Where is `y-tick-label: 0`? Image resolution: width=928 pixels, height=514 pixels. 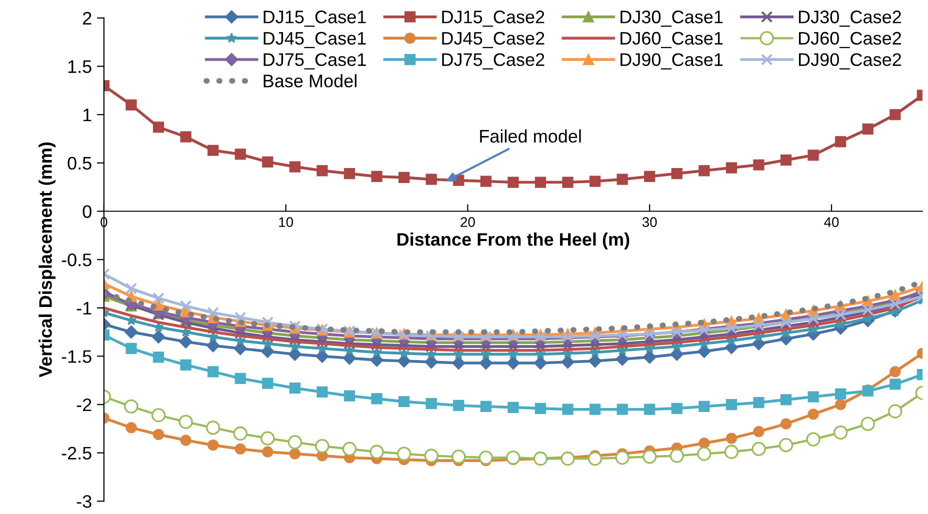
y-tick-label: 0 is located at coordinates (87, 211).